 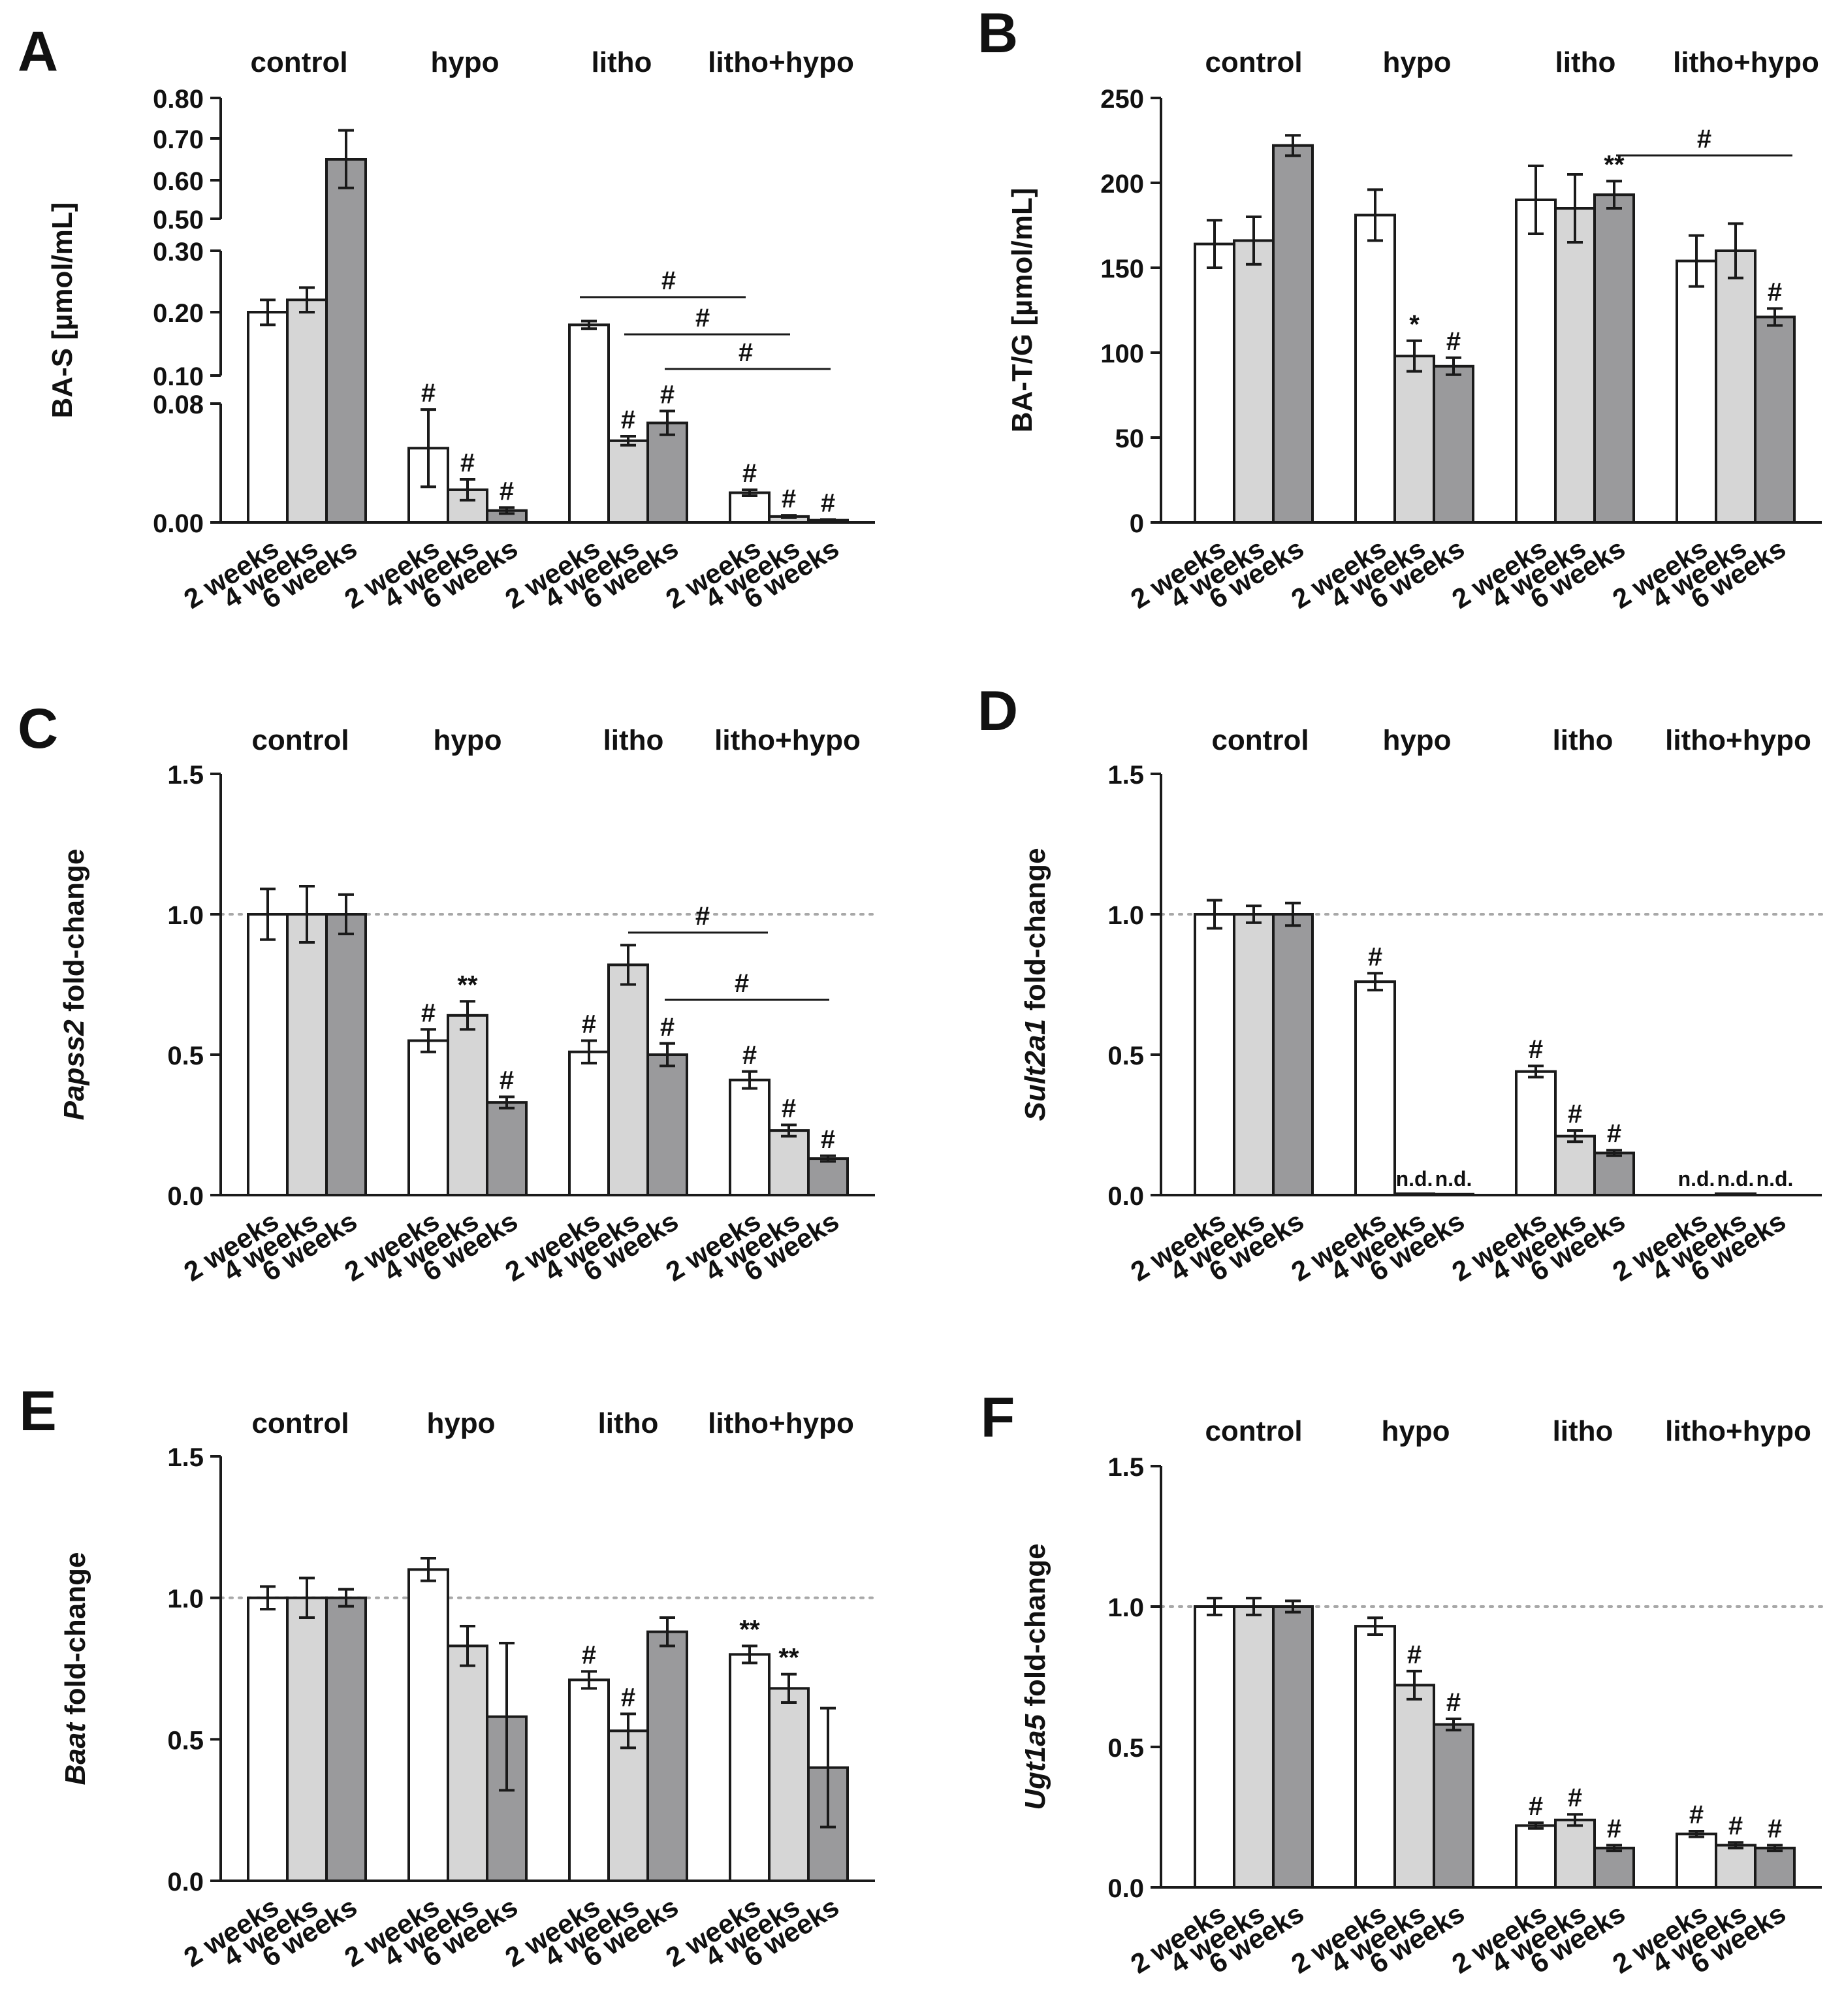 What do you see at coordinates (38, 51) in the screenshot?
I see `panel-letter: A` at bounding box center [38, 51].